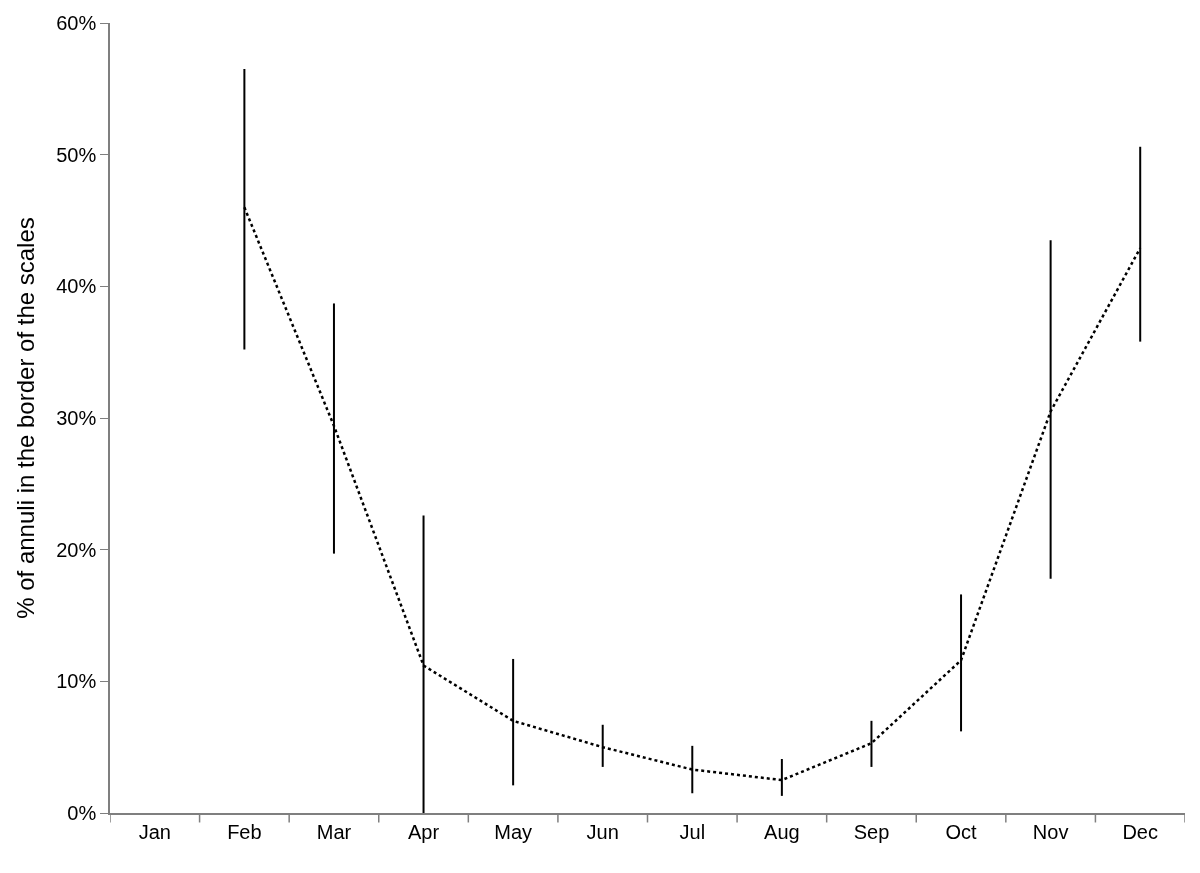 Image resolution: width=1200 pixels, height=873 pixels. Describe the element at coordinates (513, 831) in the screenshot. I see `x-tick-label: May` at that location.